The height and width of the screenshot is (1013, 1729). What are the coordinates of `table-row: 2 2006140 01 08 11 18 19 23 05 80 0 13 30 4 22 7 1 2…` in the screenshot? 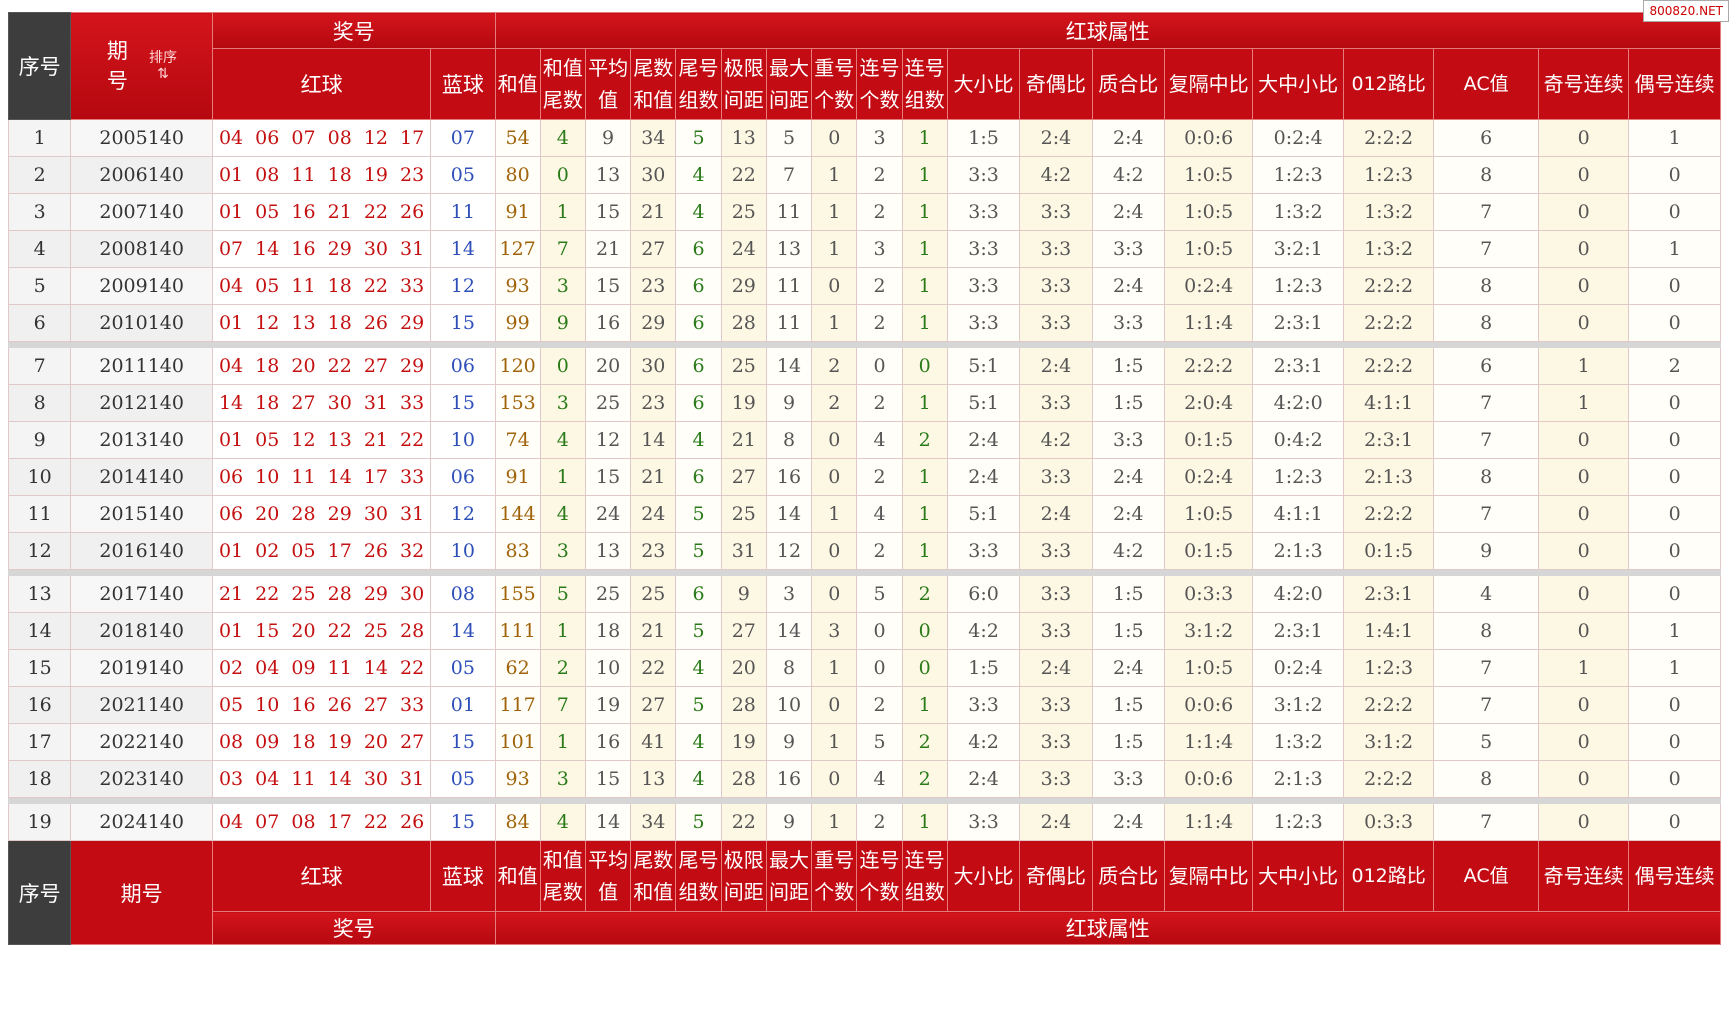 It's located at (864, 175).